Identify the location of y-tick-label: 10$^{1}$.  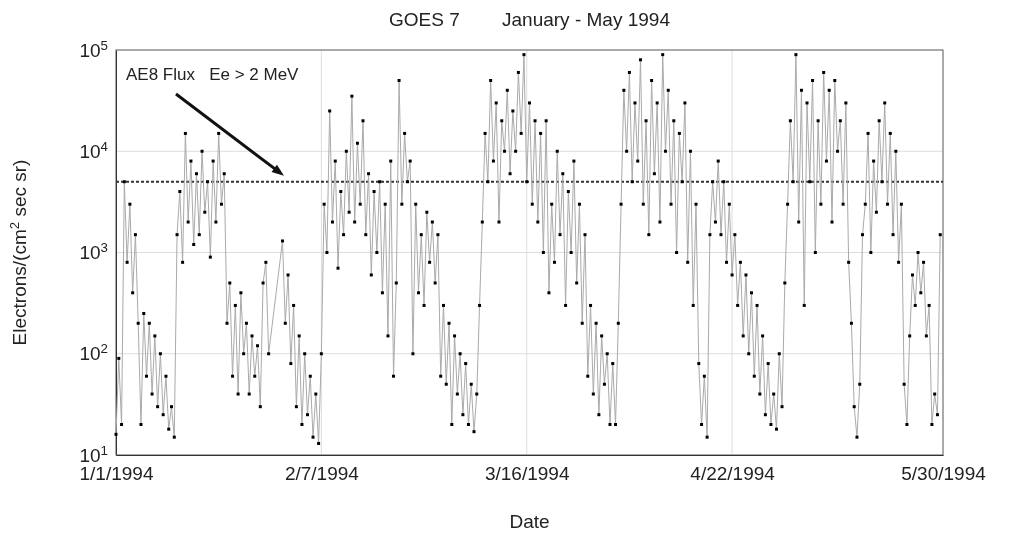
(93, 454).